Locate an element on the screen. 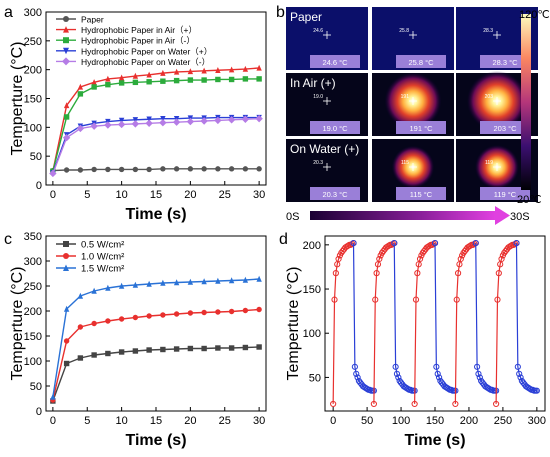 The image size is (550, 457). spot-temperature-label: 191 is located at coordinates (405, 97).